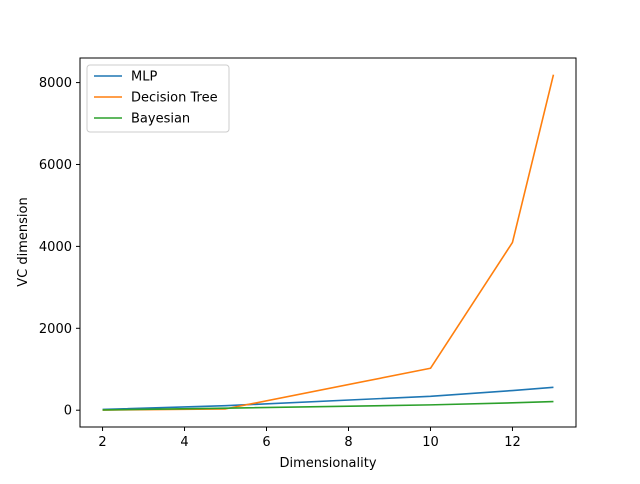  Describe the element at coordinates (23, 241) in the screenshot. I see `y-axis-label: VC dimension` at that location.